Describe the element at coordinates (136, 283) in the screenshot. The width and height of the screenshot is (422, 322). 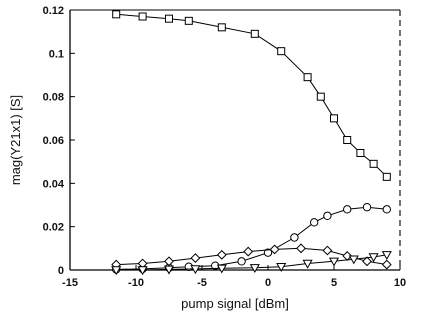
I see `x-tick-label: -10` at that location.